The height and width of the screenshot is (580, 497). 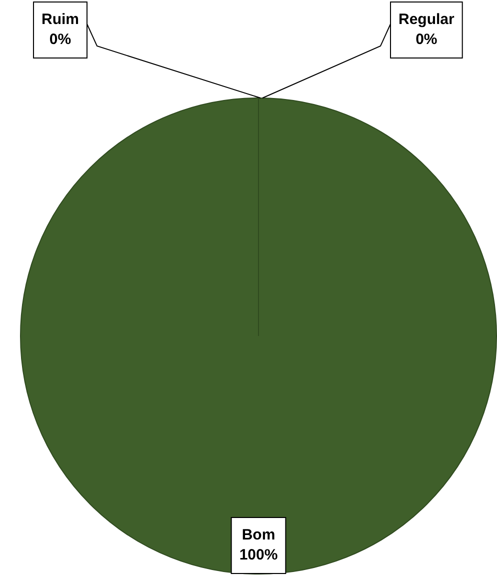 I want to click on slice-label: Bom, so click(x=259, y=535).